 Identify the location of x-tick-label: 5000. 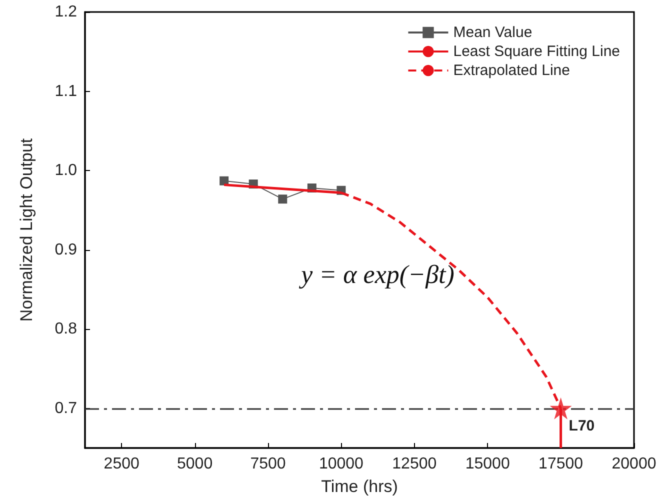
(195, 464).